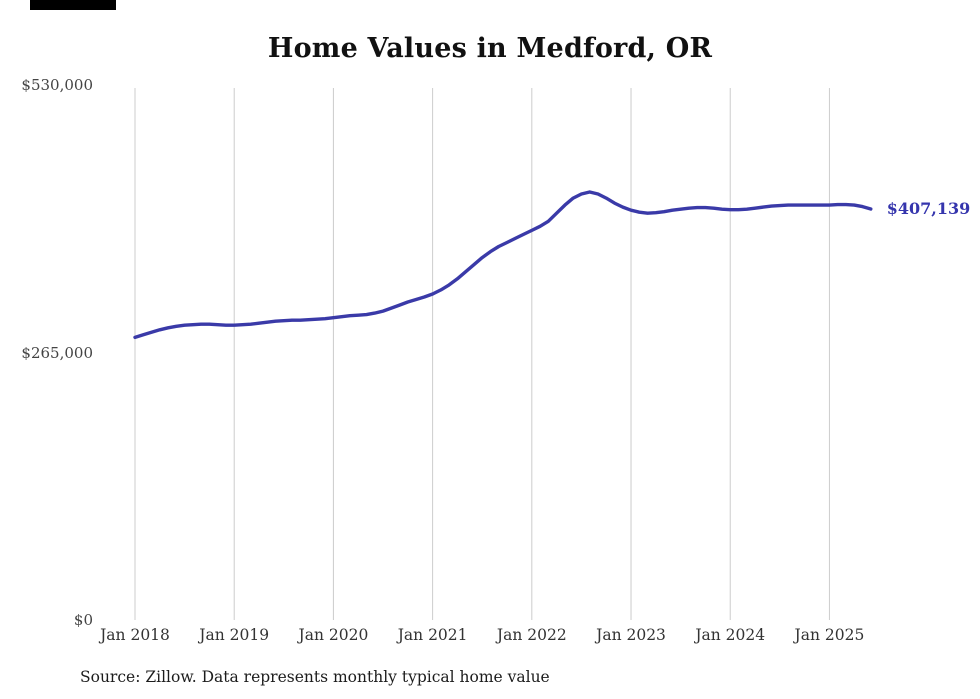 Image resolution: width=980 pixels, height=699 pixels. I want to click on x-axis-tick-label: Jan 2025, so click(829, 635).